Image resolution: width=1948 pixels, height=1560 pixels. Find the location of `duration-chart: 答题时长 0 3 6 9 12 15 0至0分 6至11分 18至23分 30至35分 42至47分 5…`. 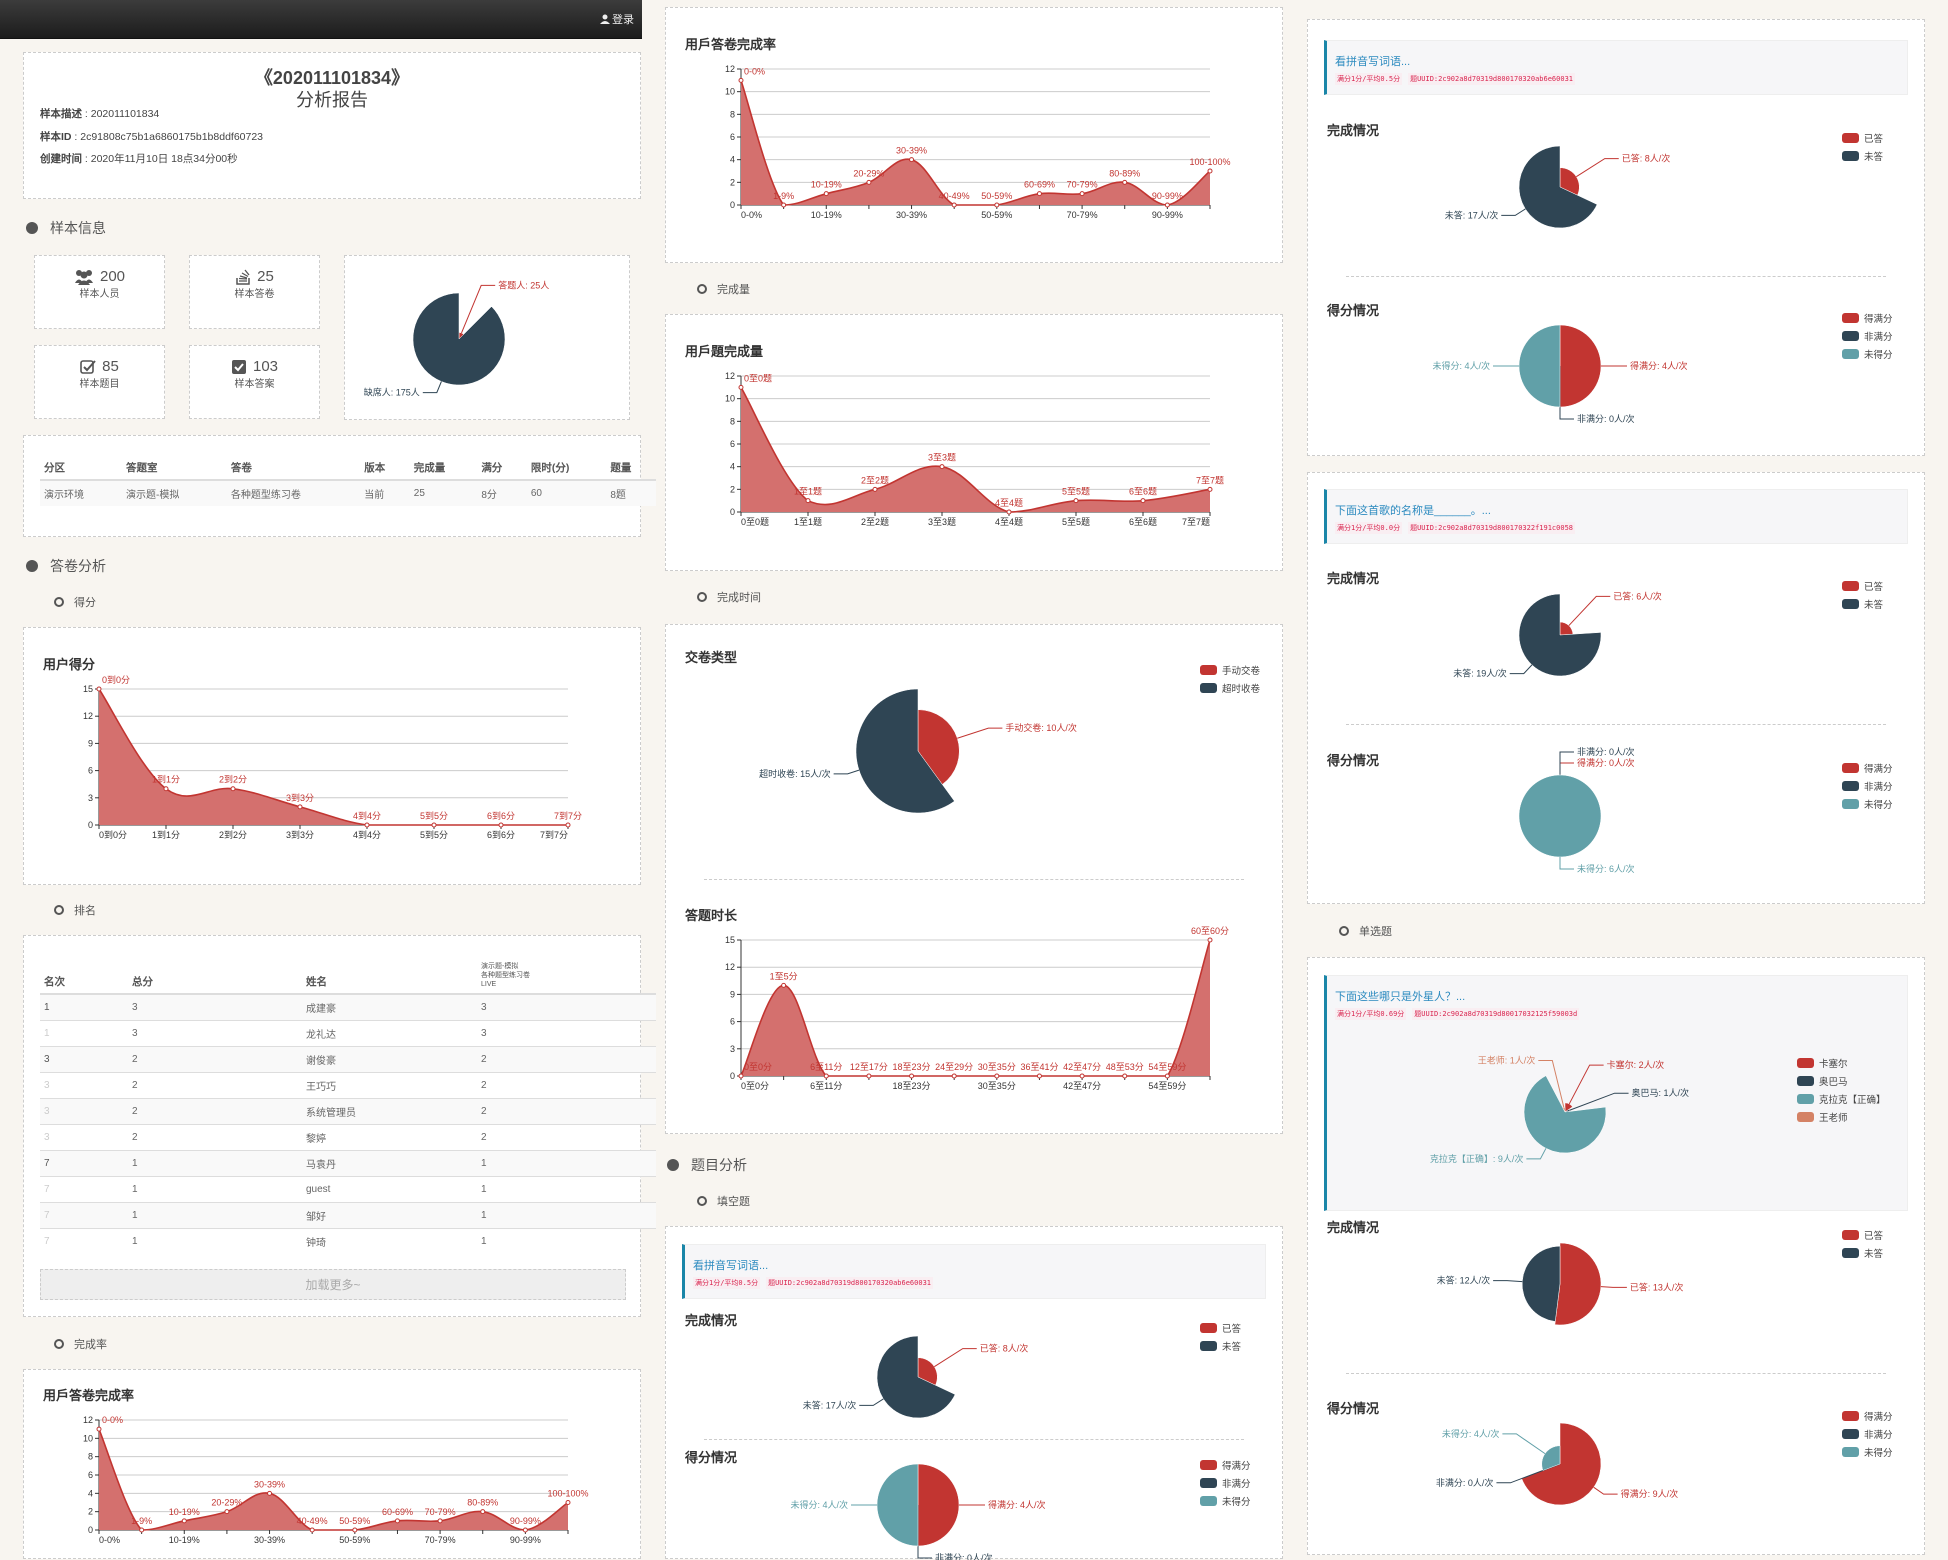

duration-chart: 答题时长 0 3 6 9 12 15 0至0分 6至11分 18至23分 30至35分 42至47分 5… is located at coordinates (974, 879).